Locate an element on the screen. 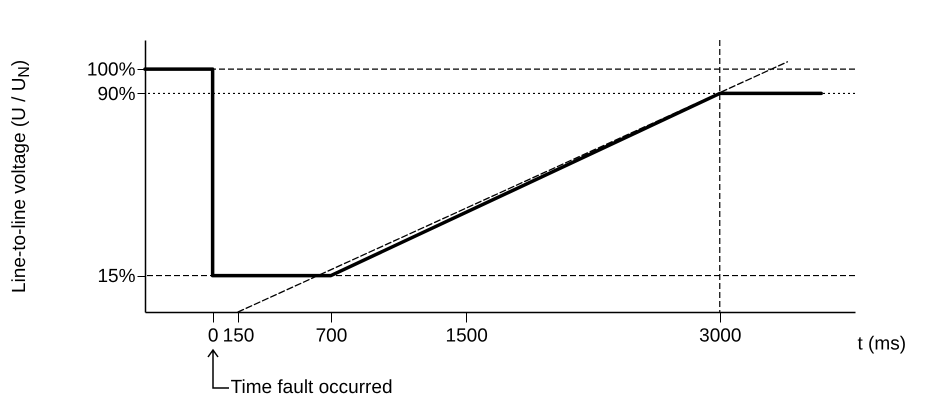 This screenshot has width=925, height=412. x-tick-label: 700 is located at coordinates (332, 336).